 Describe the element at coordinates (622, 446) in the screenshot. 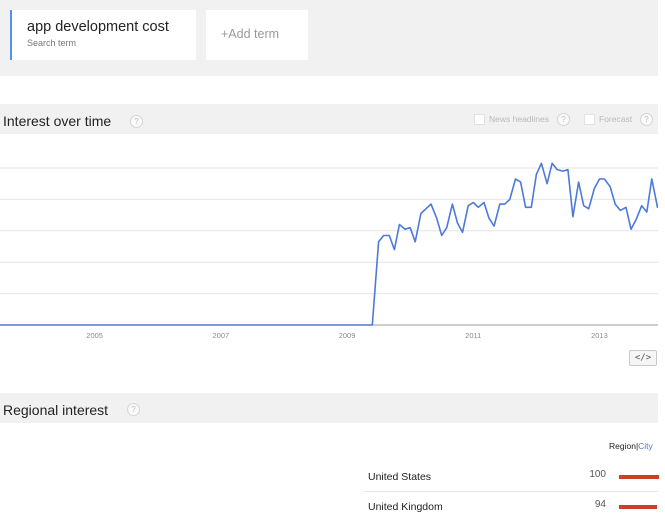

I see `region-toggle-region: Region` at that location.